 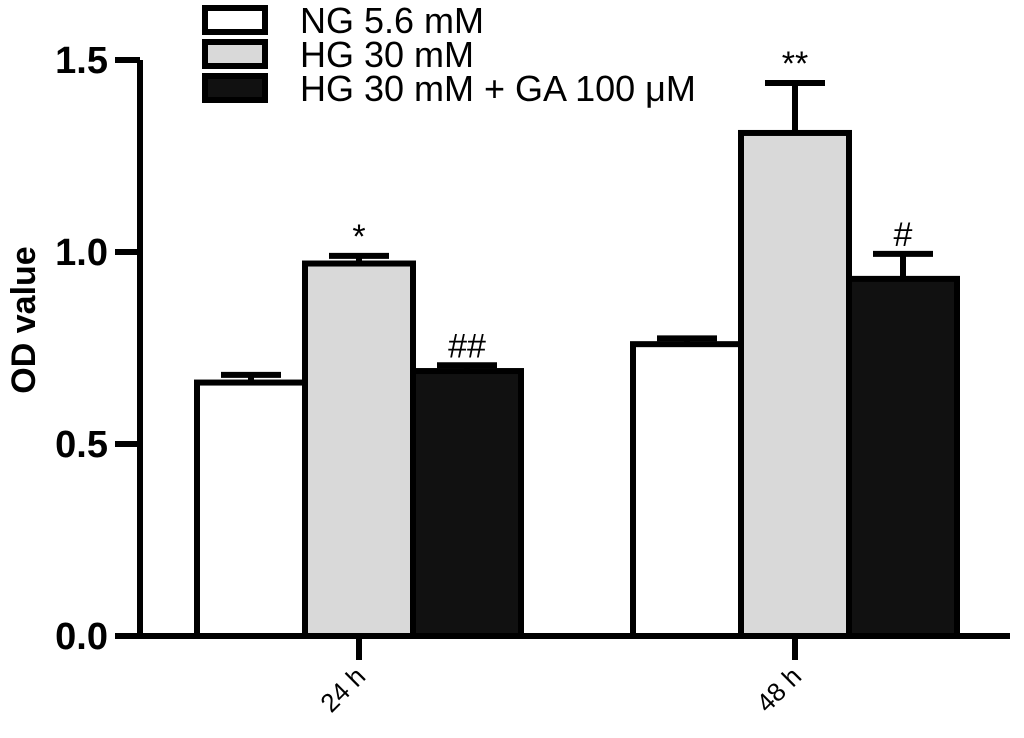 What do you see at coordinates (498, 88) in the screenshot?
I see `legend-label: HG 30 mM + GA 100 μM` at bounding box center [498, 88].